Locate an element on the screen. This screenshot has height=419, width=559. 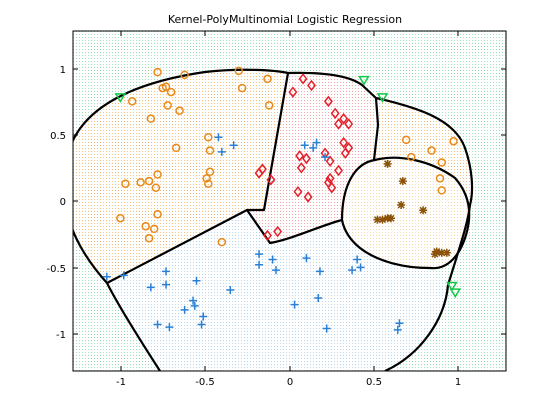
boundary-outer-lower is located at coordinates (278, 326).